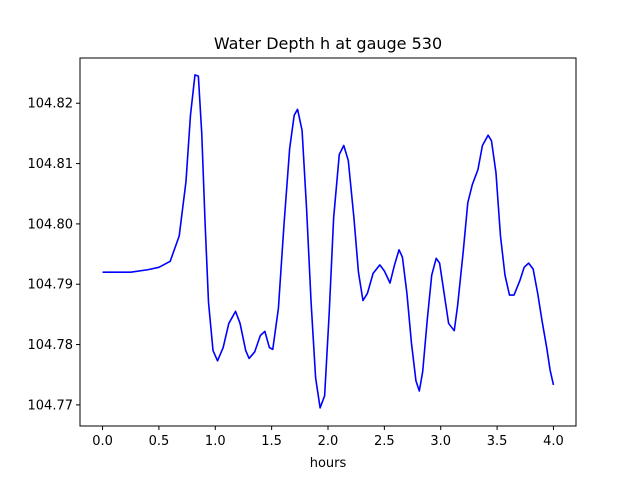 The image size is (640, 480). I want to click on y-tick-label: 104.77, so click(51, 405).